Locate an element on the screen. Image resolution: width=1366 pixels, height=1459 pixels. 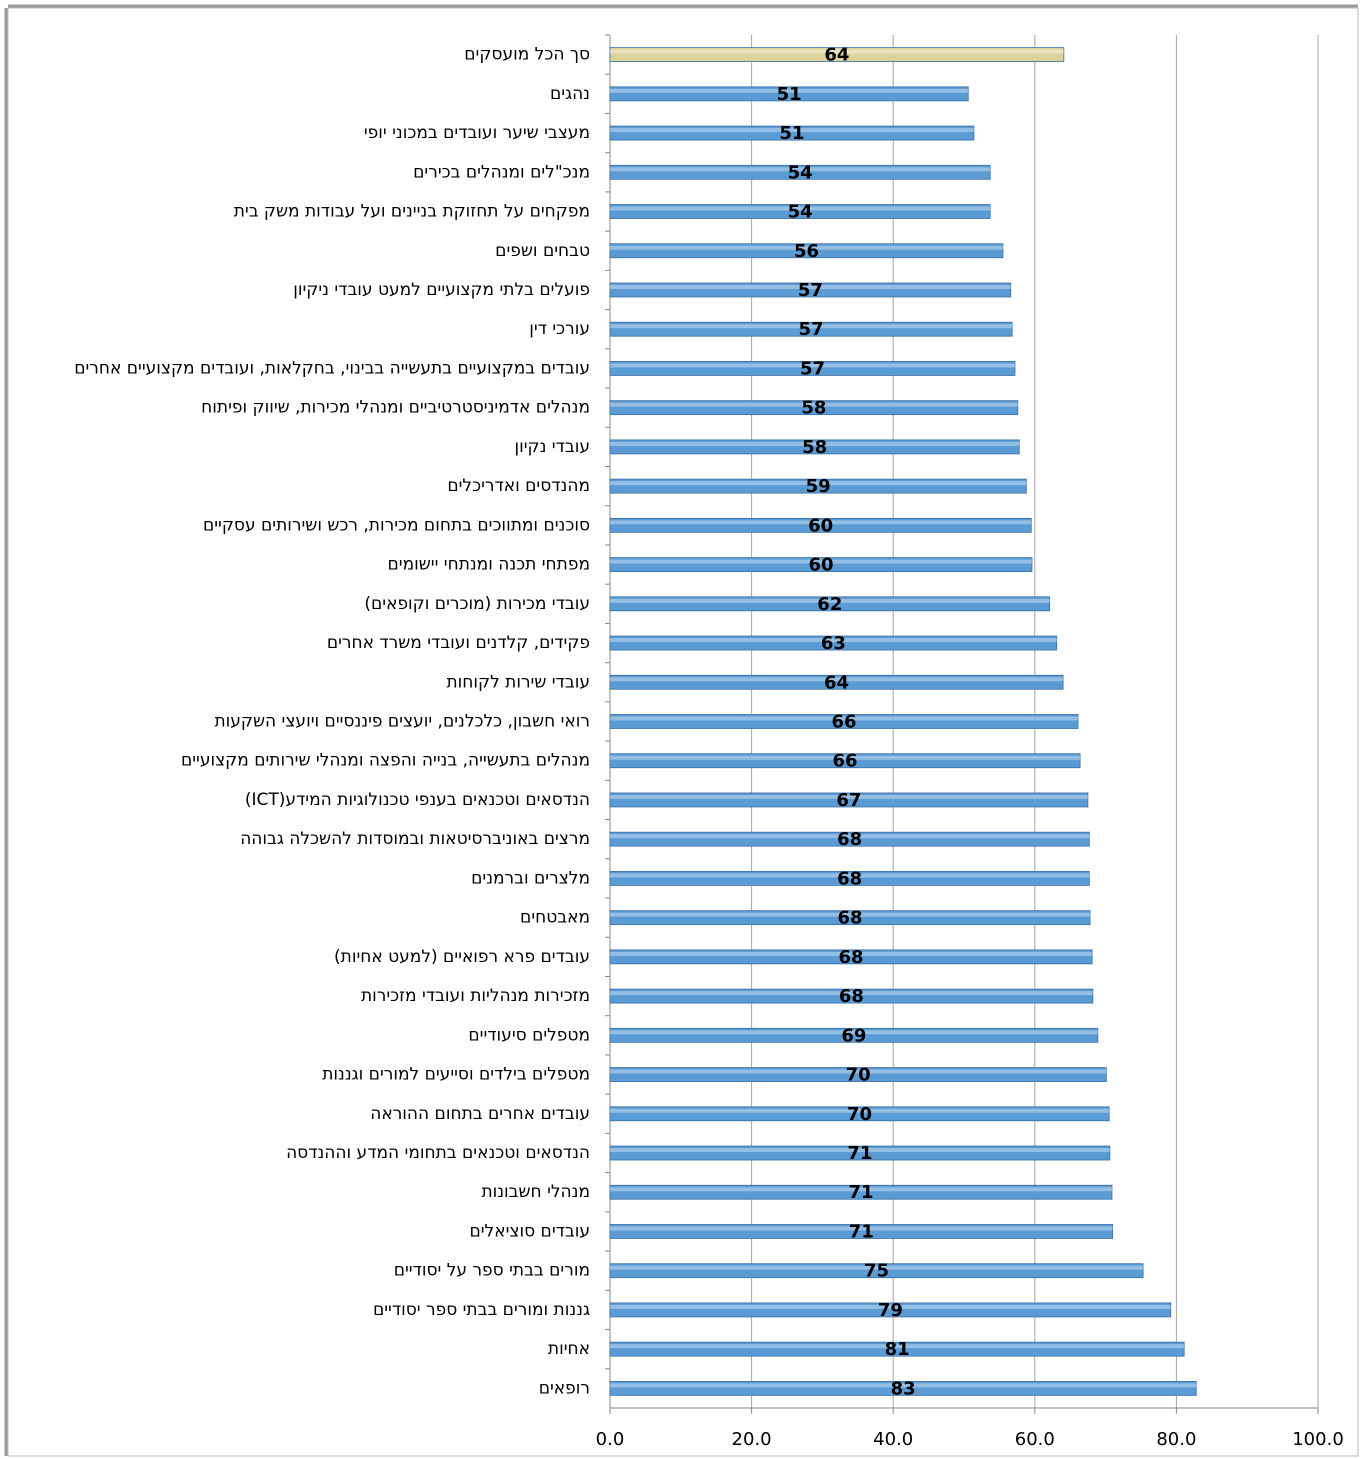
x-tick-label: 60.0 is located at coordinates (1035, 1439).